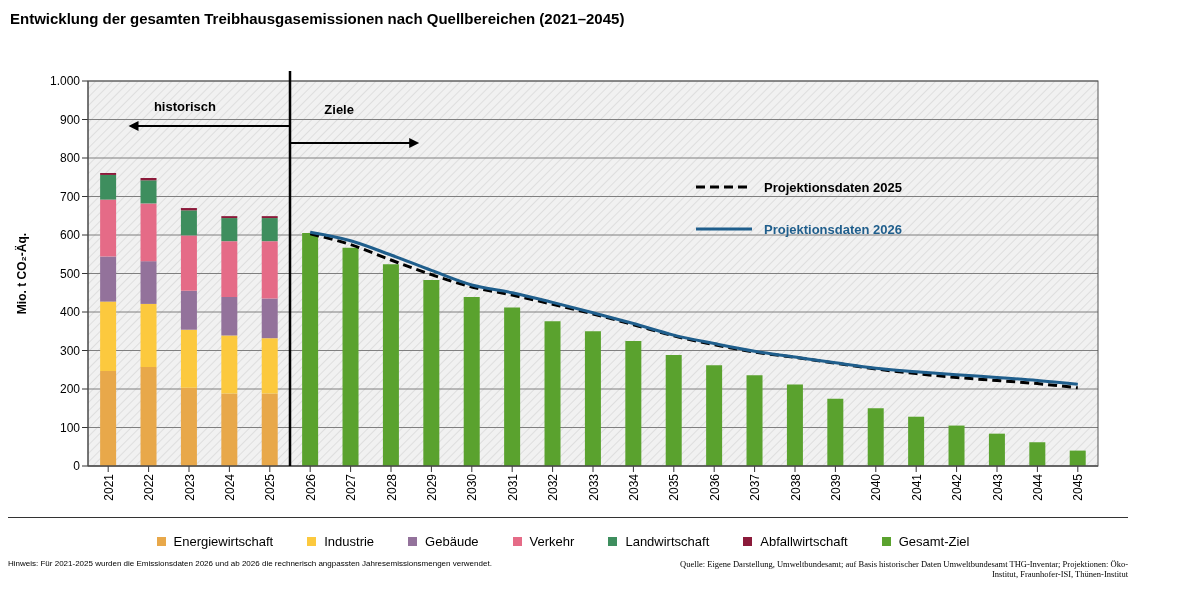  Describe the element at coordinates (310, 487) in the screenshot. I see `x-tick-label: 2026` at that location.